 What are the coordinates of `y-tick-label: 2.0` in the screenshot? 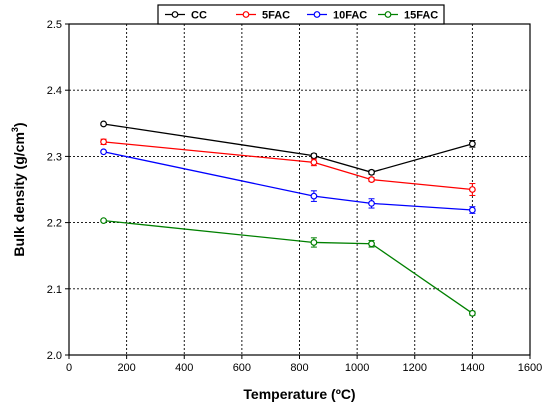 It's located at (54, 356).